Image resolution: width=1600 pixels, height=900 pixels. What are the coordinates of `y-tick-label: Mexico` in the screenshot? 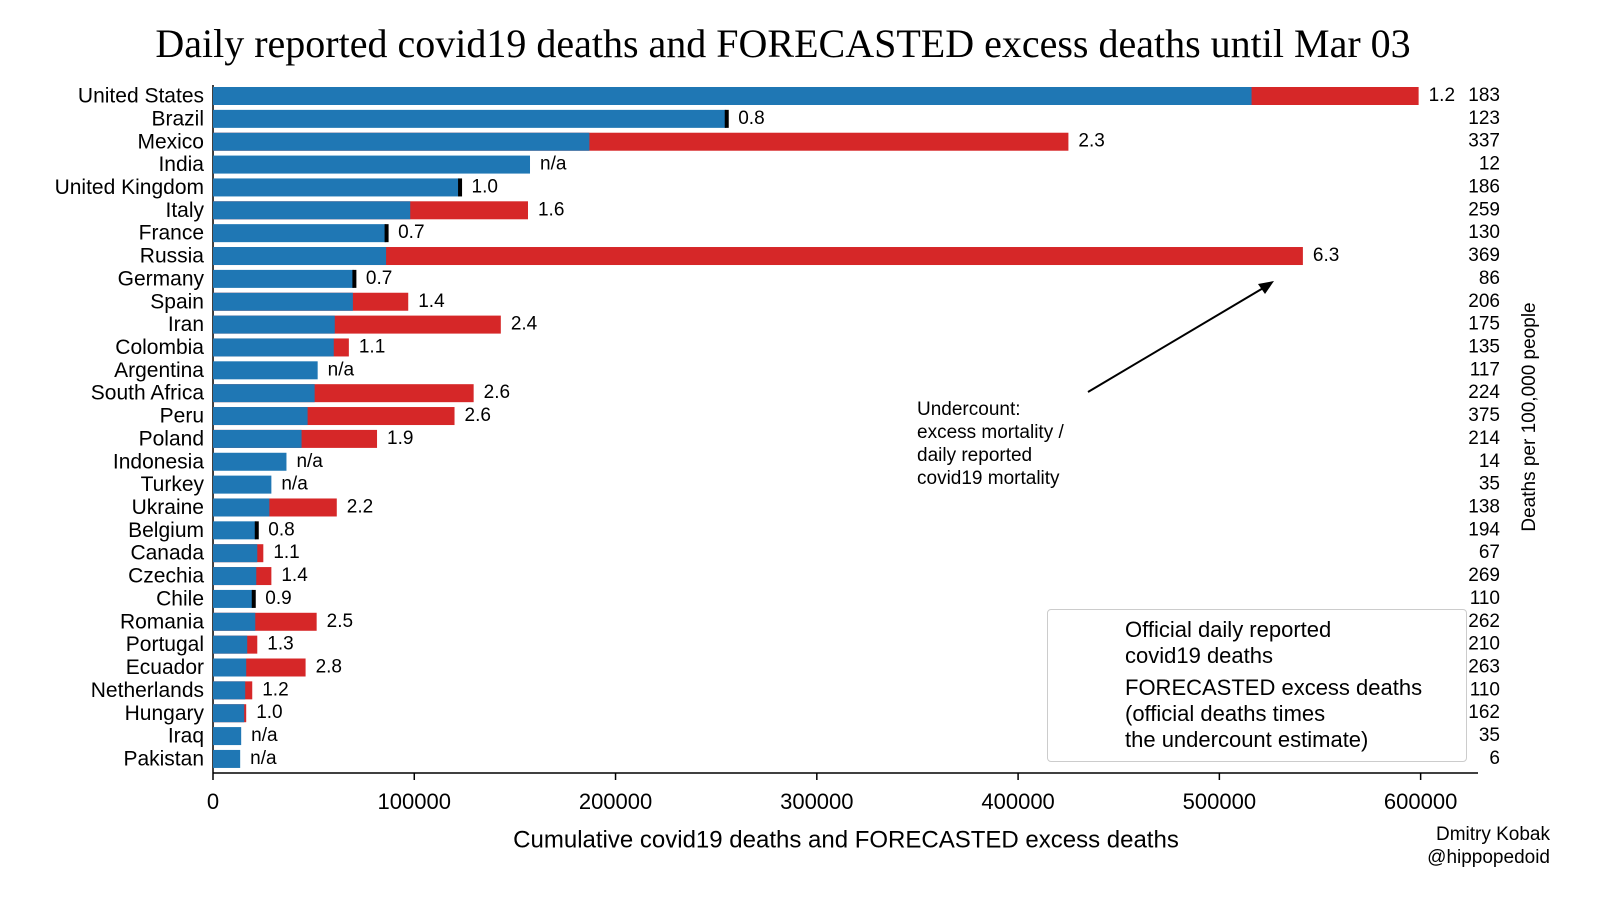 It's located at (170, 141).